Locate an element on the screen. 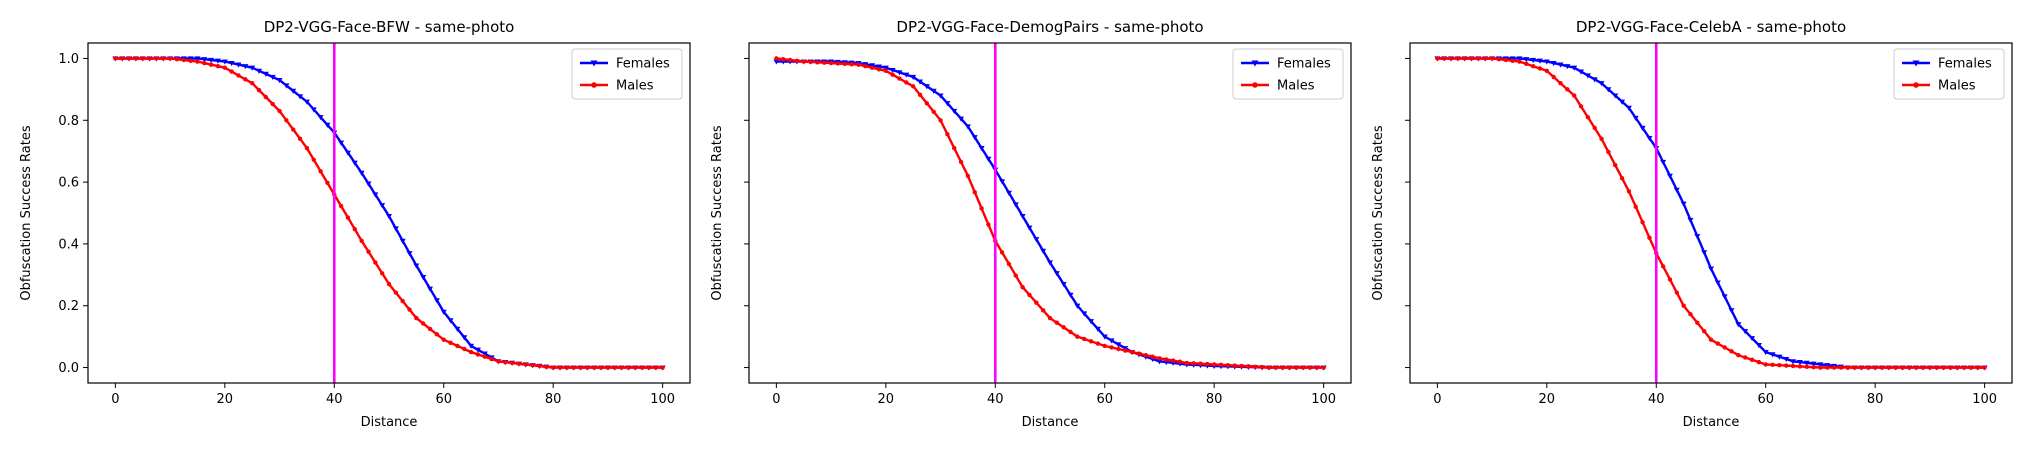  y-tick-label: 0.0 is located at coordinates (68, 368).